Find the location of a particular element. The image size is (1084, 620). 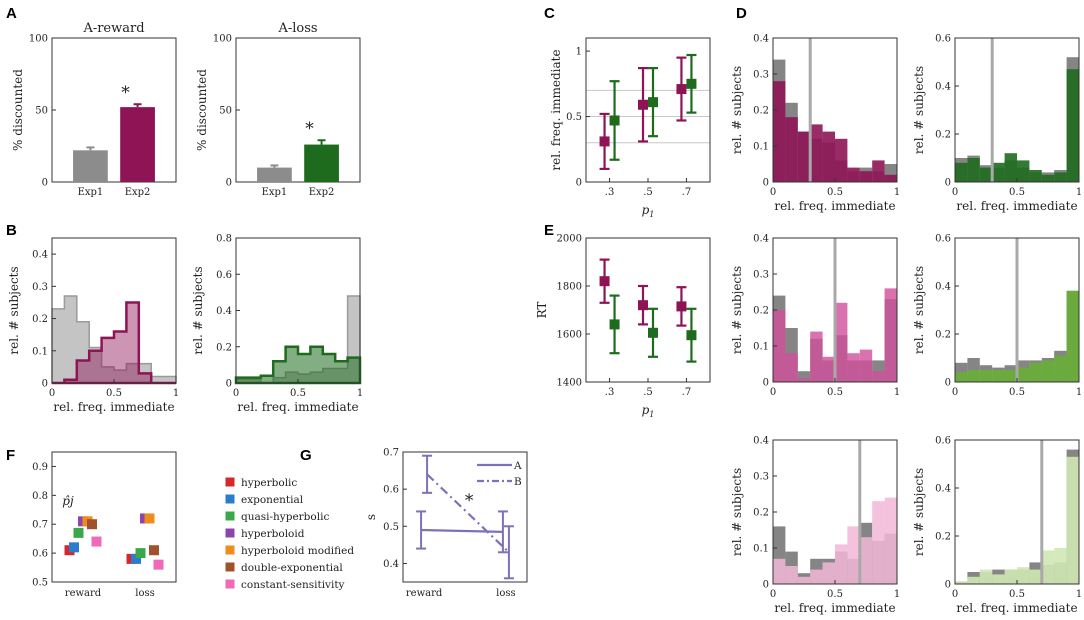

chart-D4: 0 0.2 0.4 0.6 rel. # subjects 0 0.5 1 is located at coordinates (997, 316).